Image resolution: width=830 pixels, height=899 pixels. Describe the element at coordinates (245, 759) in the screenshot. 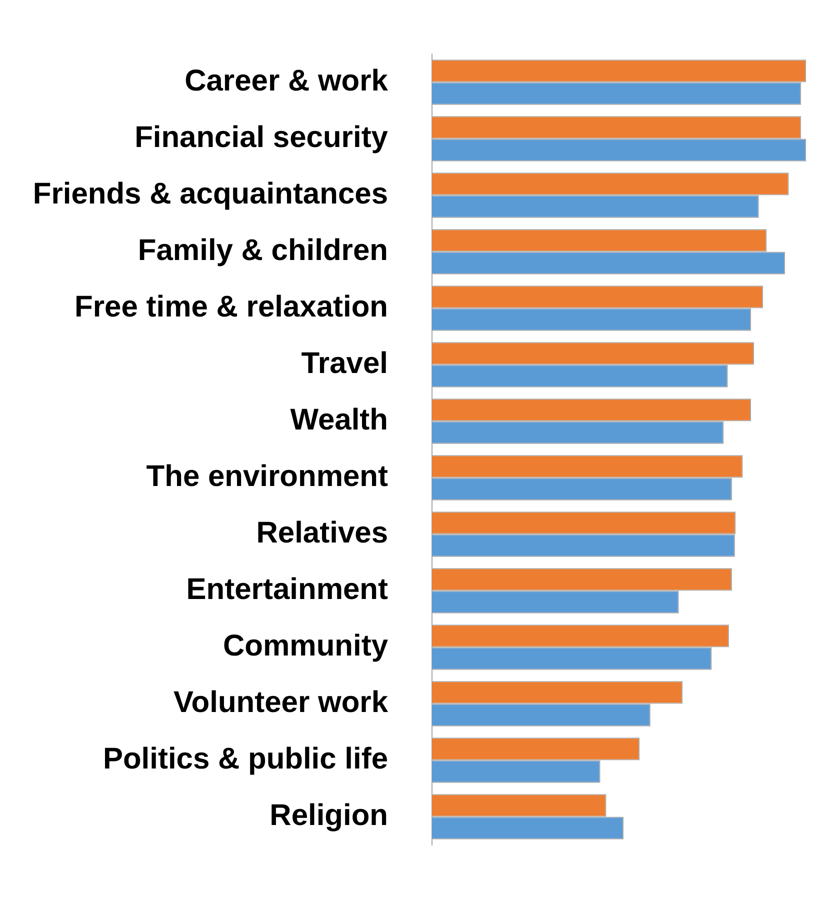

I see `y-tick-label: Politics & public life` at that location.